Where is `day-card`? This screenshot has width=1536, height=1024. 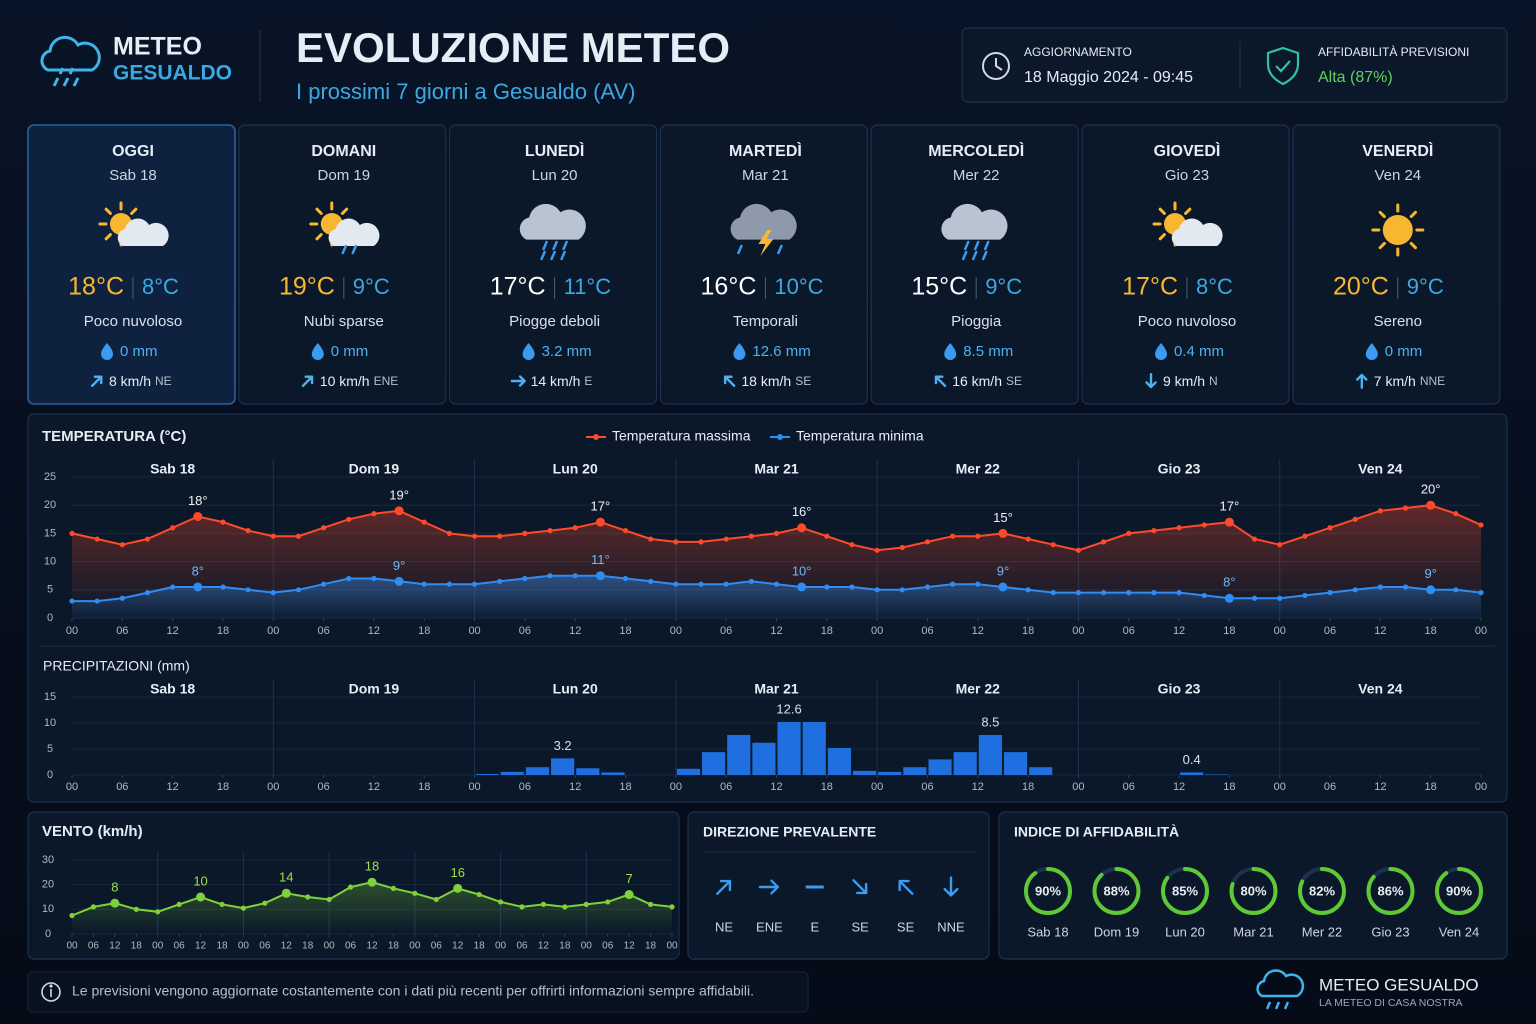 day-card is located at coordinates (974, 264).